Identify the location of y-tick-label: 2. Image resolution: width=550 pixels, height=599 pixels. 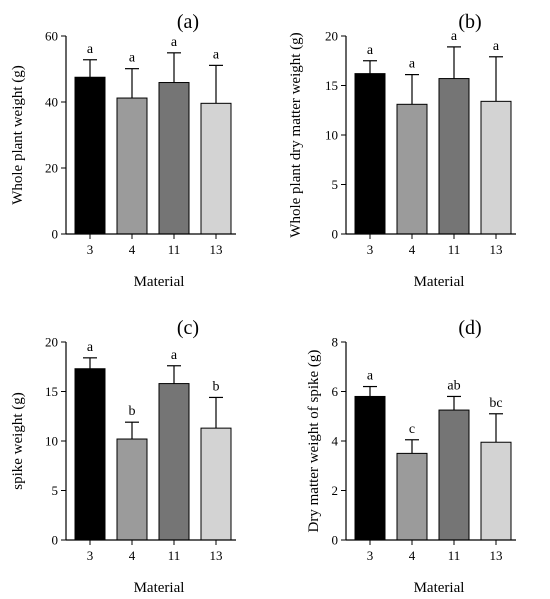
(335, 490).